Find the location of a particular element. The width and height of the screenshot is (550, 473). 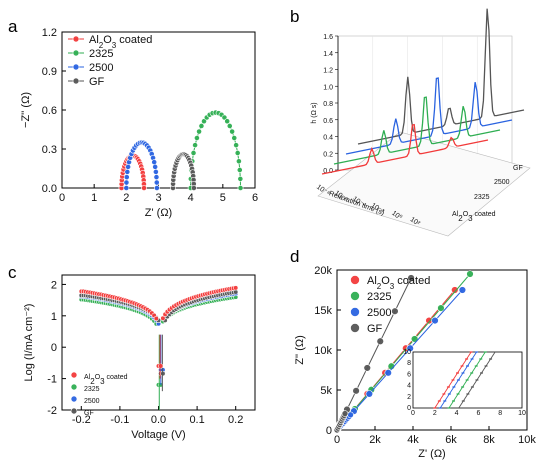

panel-b-trace is located at coordinates (405, 149).